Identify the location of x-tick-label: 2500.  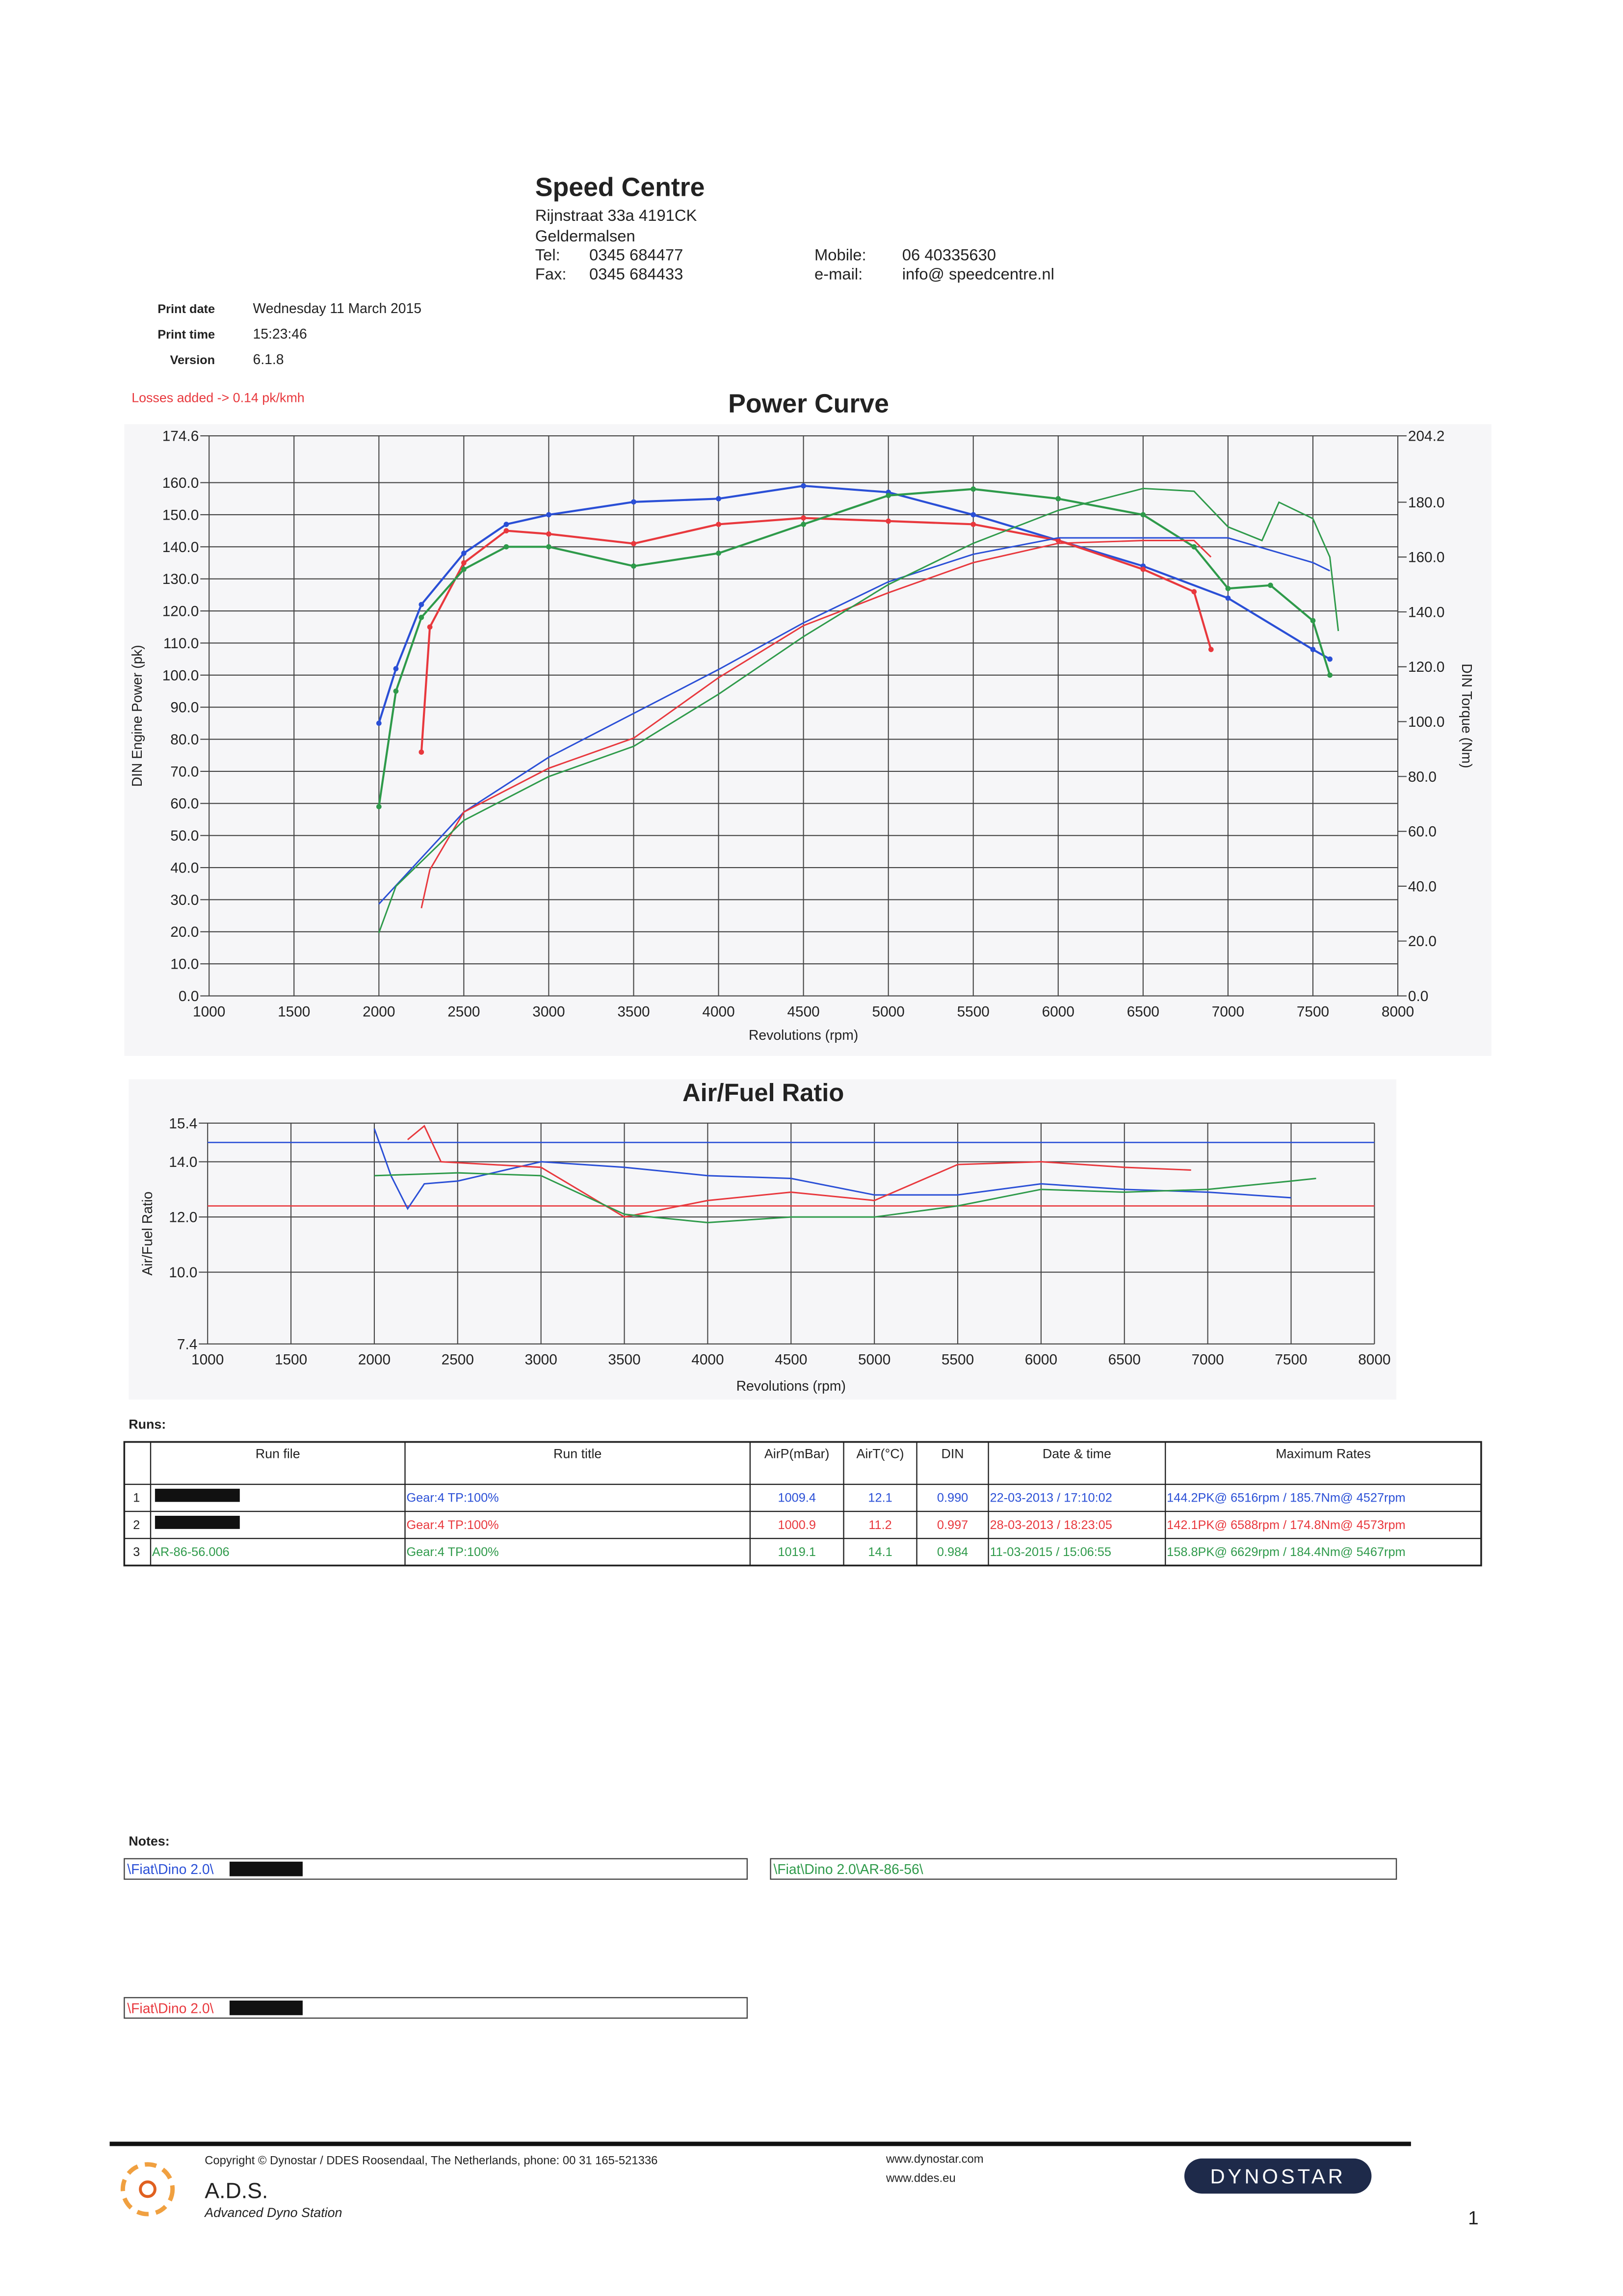
(458, 1360).